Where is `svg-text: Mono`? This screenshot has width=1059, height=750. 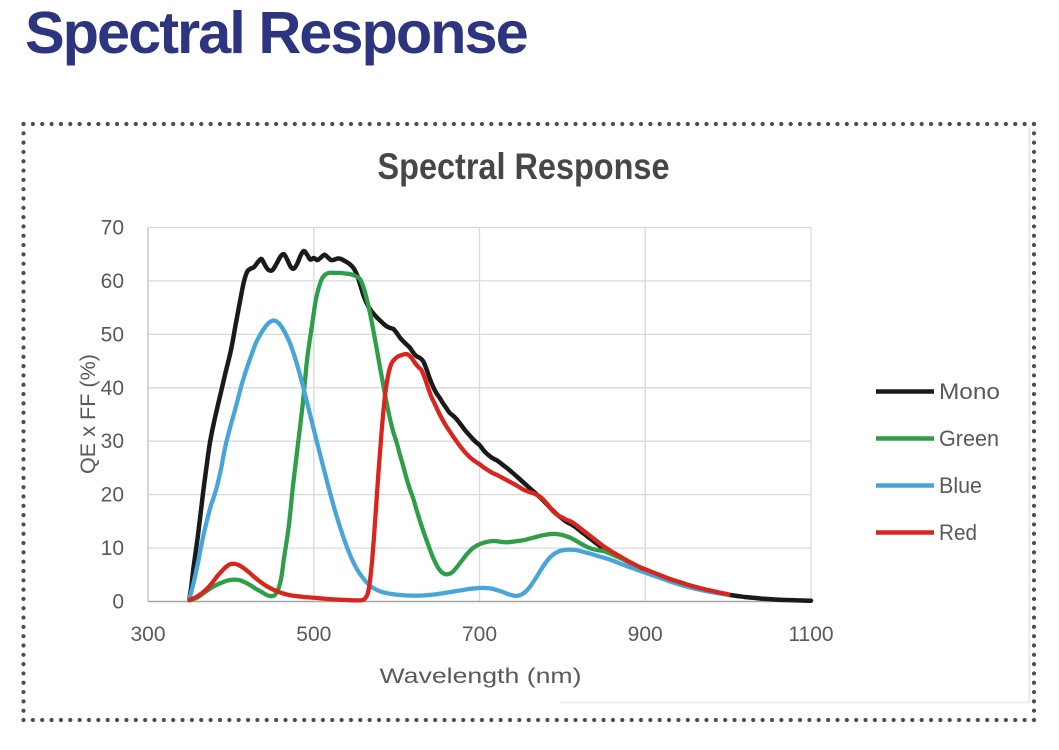
svg-text: Mono is located at coordinates (969, 391).